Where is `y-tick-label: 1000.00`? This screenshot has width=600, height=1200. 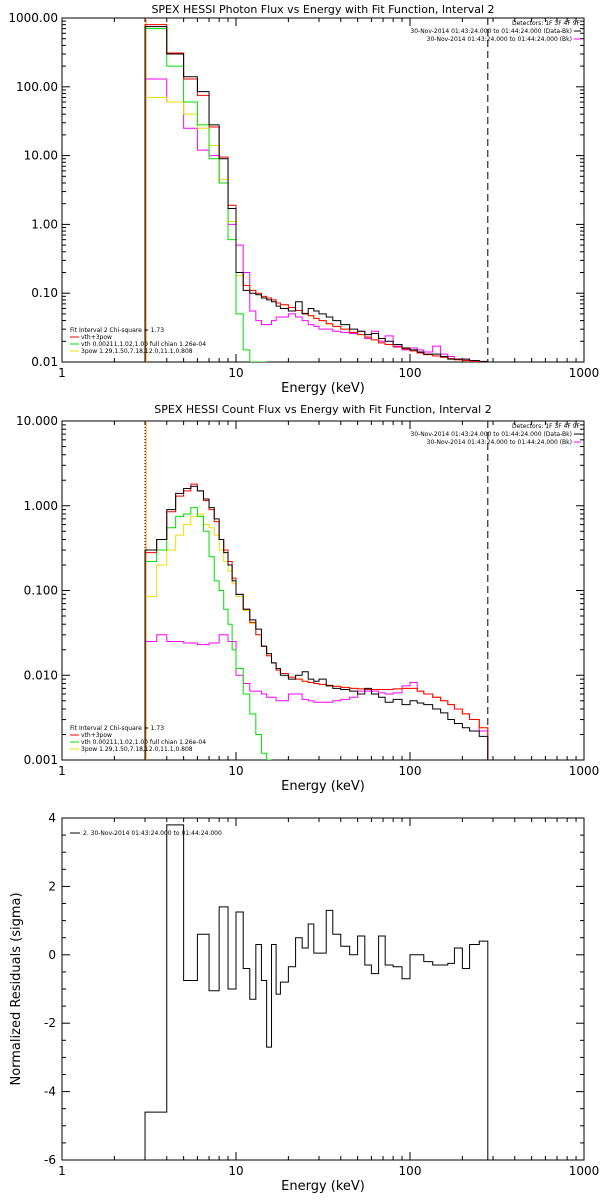
y-tick-label: 1000.00 is located at coordinates (33, 18).